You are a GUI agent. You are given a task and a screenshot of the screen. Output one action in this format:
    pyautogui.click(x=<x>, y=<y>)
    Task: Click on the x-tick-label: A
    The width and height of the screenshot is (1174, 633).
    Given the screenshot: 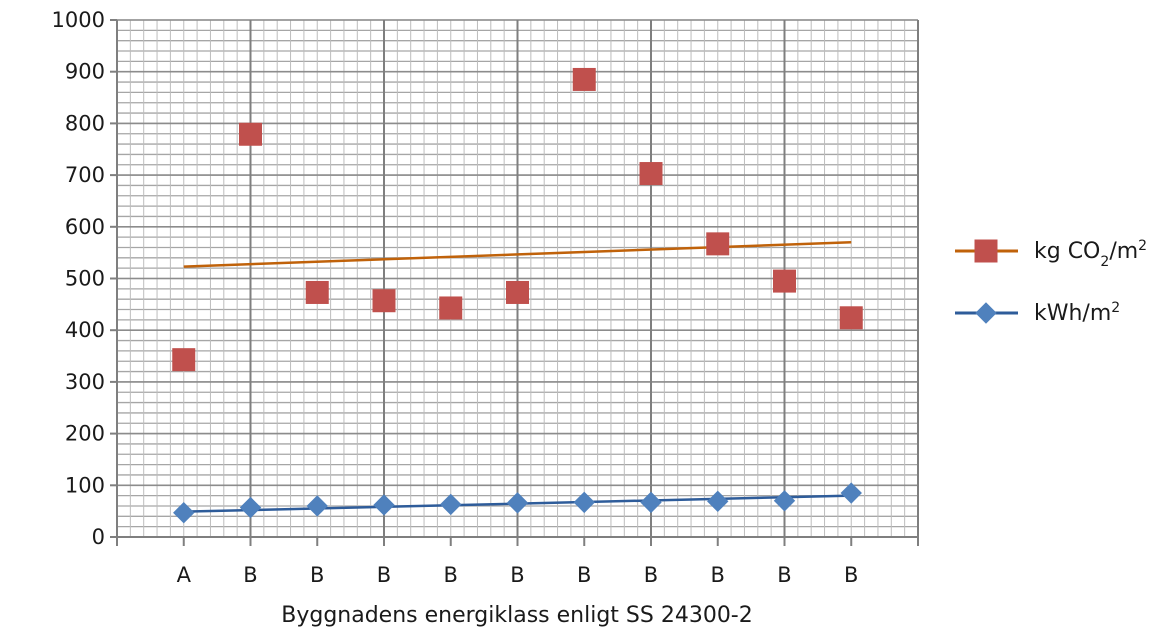 What is the action you would take?
    pyautogui.click(x=184, y=575)
    